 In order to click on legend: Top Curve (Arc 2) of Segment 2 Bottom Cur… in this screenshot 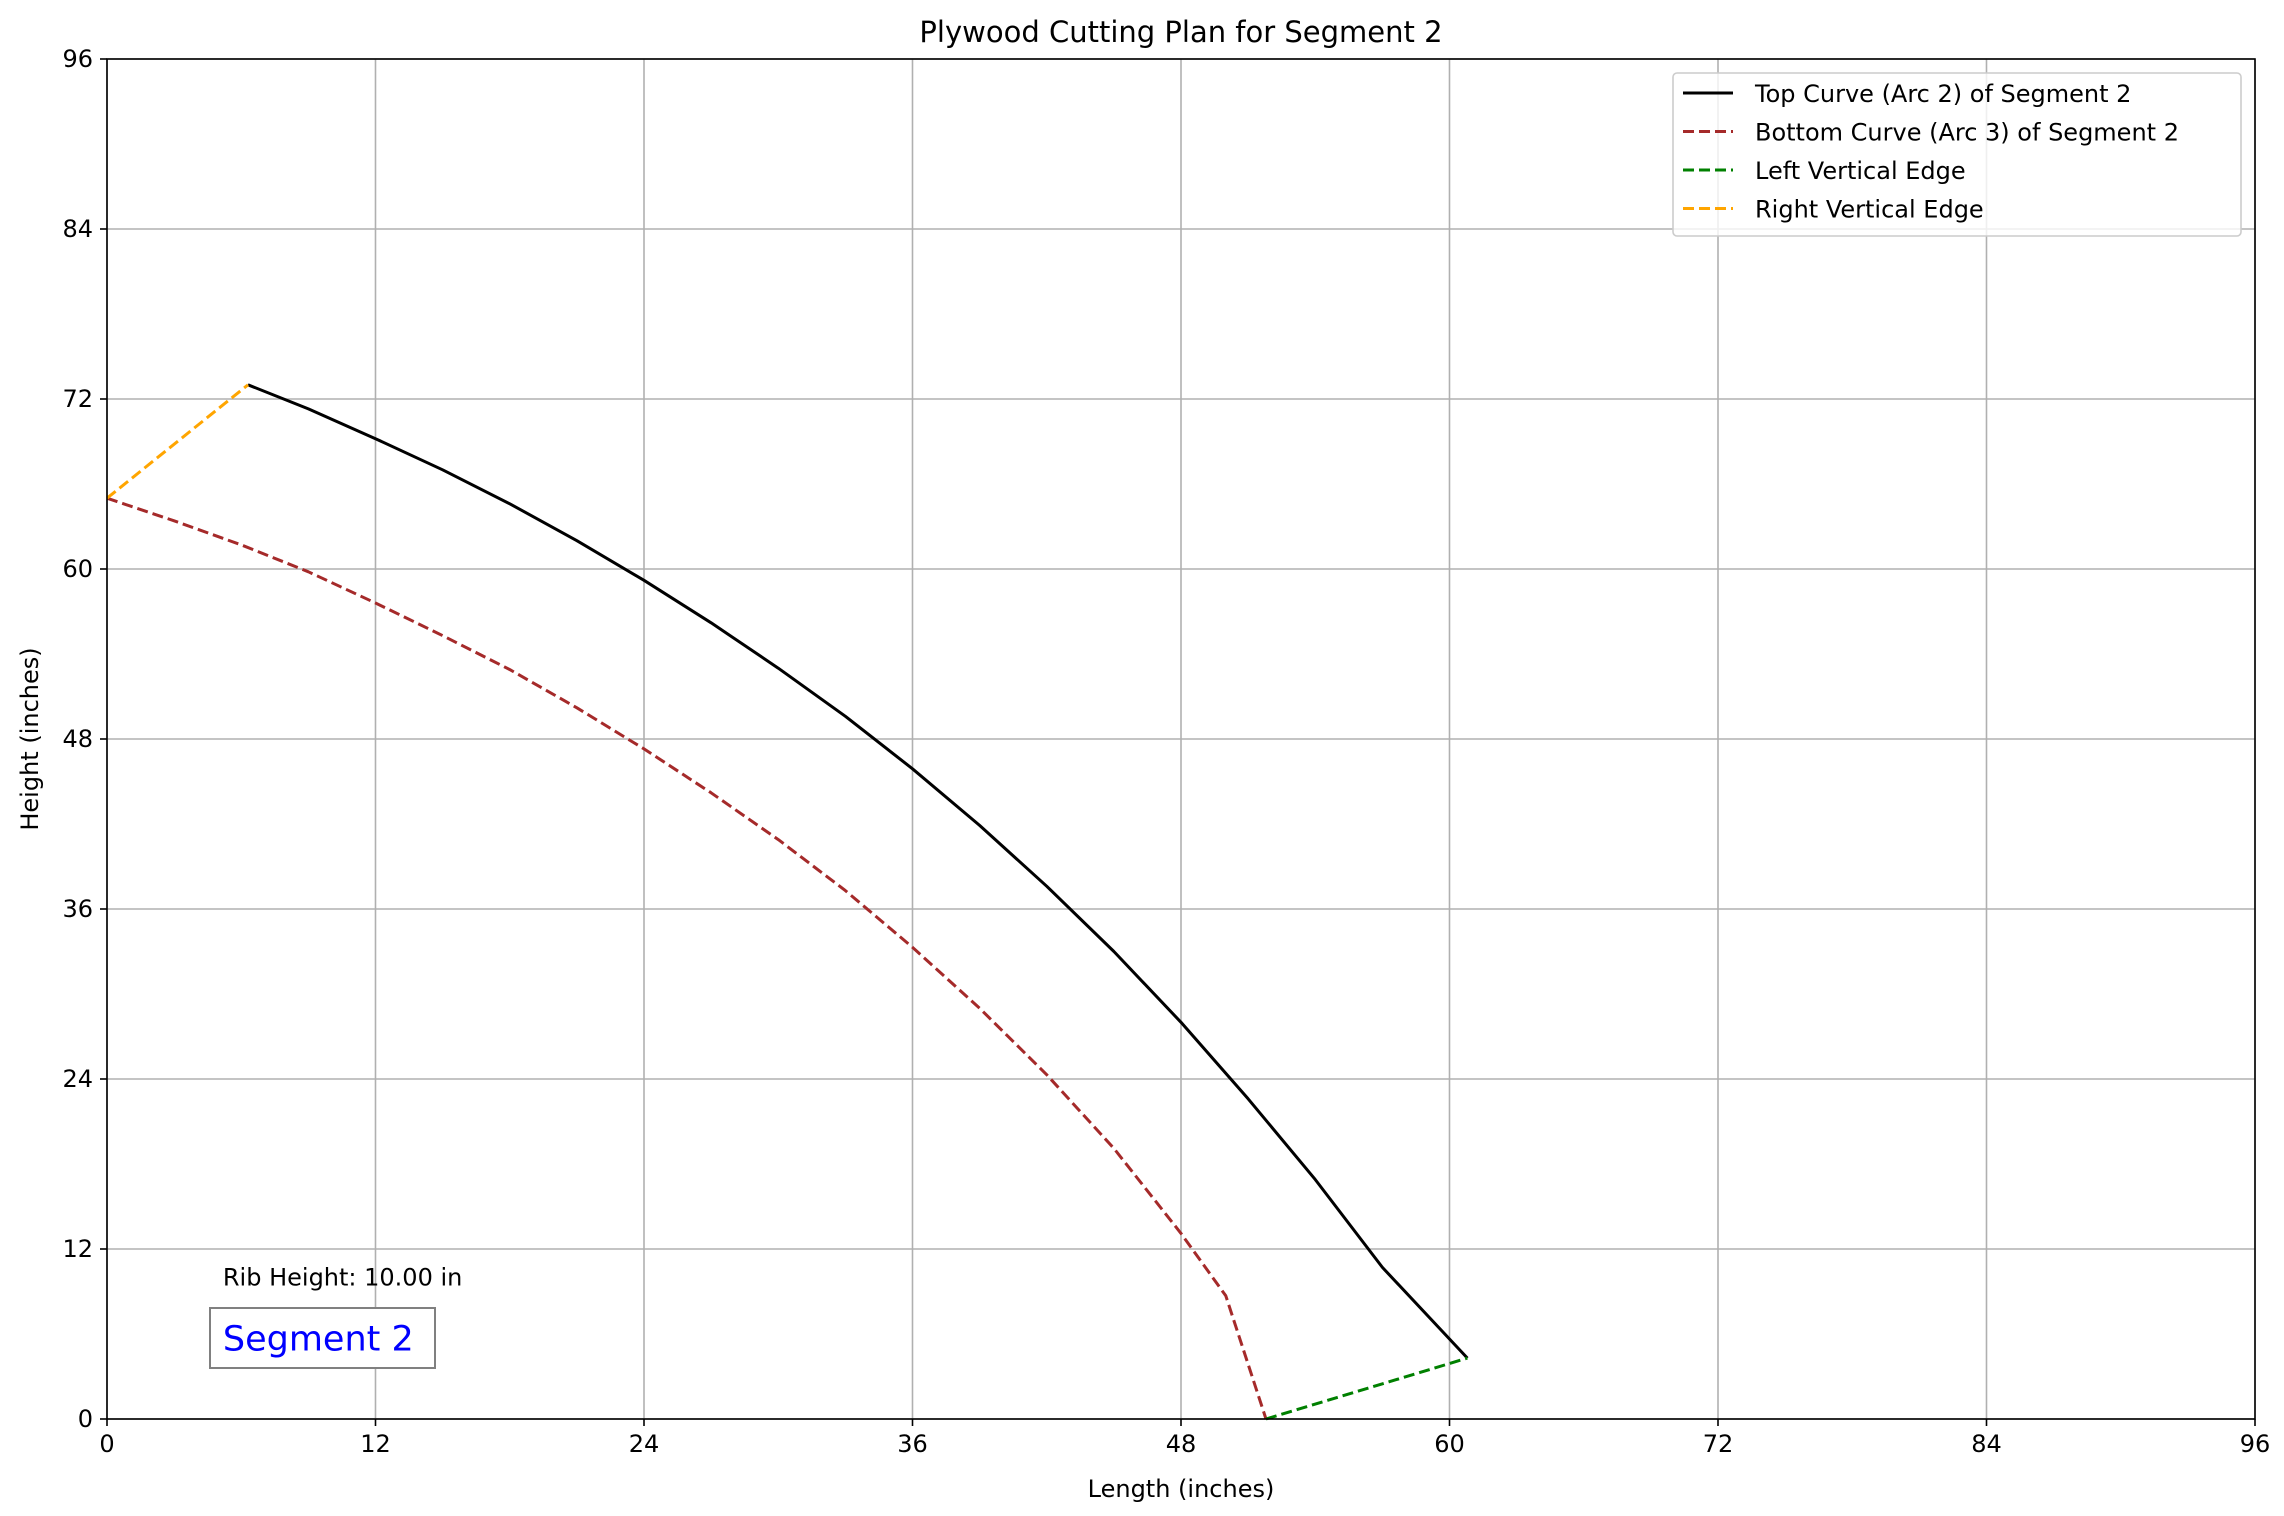, I will do `click(1957, 154)`.